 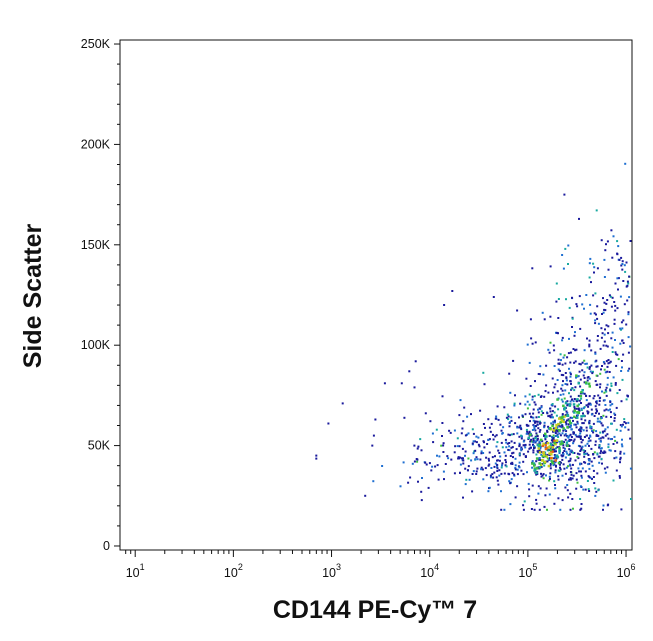 What do you see at coordinates (626, 571) in the screenshot?
I see `x-tick-label: 106` at bounding box center [626, 571].